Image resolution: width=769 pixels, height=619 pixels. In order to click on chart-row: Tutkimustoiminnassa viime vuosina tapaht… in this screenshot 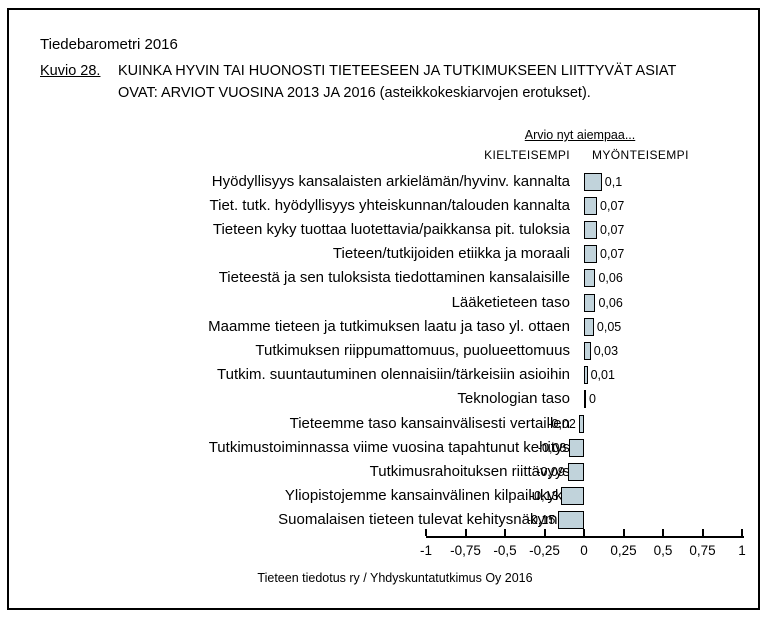, I will do `click(384, 448)`.